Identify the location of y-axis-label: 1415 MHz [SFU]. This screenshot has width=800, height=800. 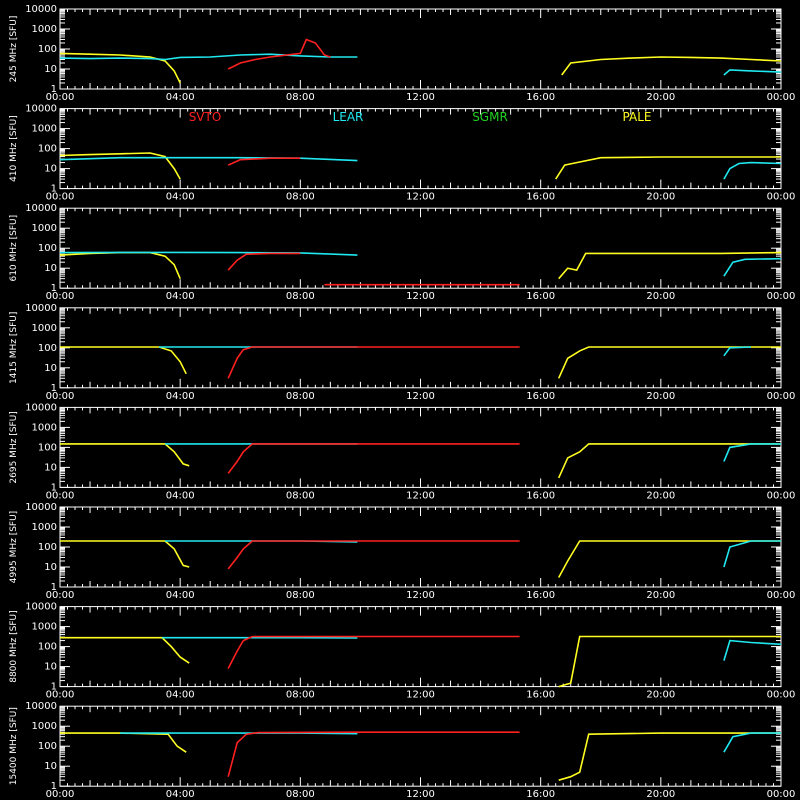
(14, 348).